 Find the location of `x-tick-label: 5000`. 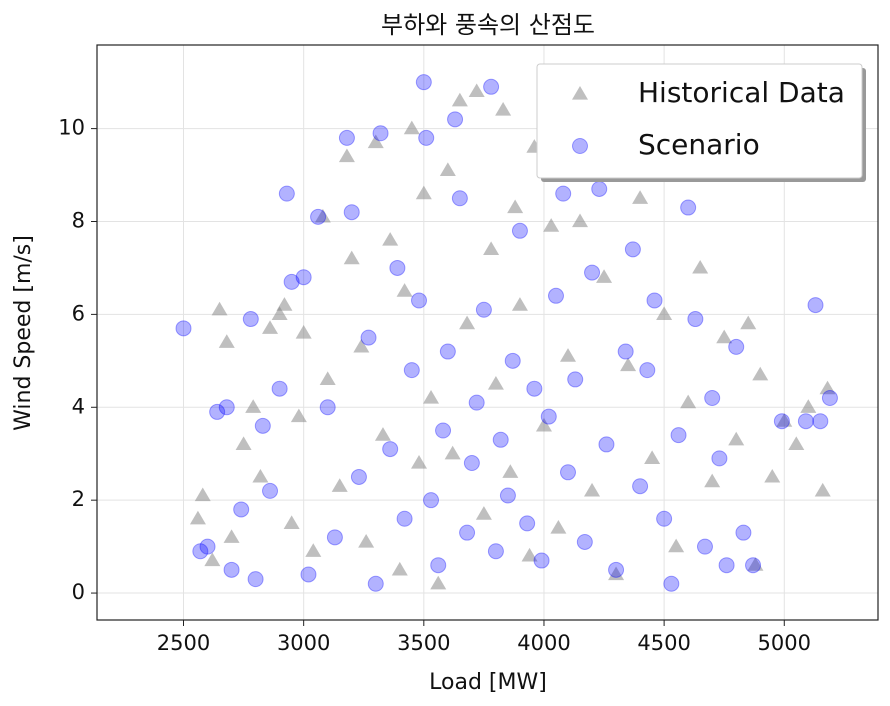

x-tick-label: 5000 is located at coordinates (784, 643).